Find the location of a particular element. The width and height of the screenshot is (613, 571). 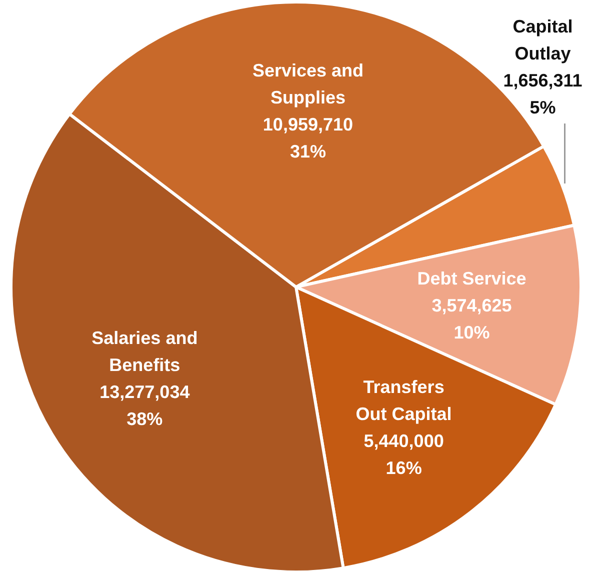

slice-label: Capital Outlay is located at coordinates (542, 40).